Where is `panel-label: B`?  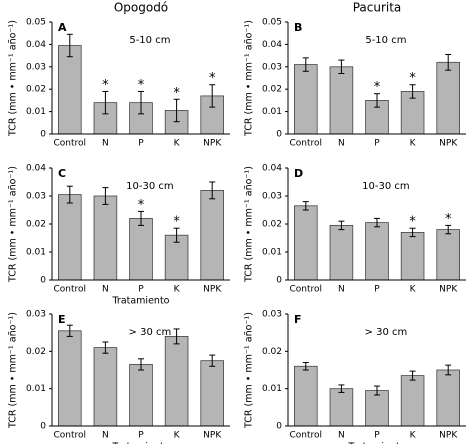
panel-label: B is located at coordinates (298, 27).